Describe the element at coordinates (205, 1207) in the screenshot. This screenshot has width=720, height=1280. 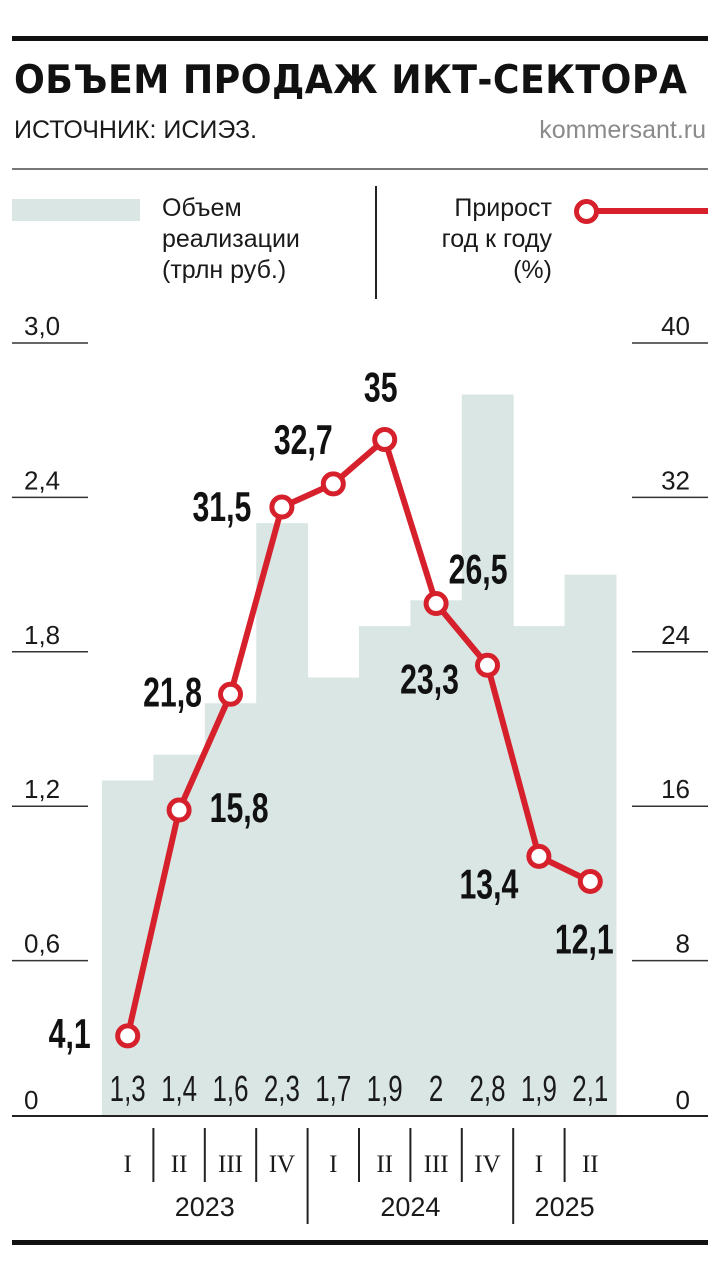
I see `year-label: 2023` at that location.